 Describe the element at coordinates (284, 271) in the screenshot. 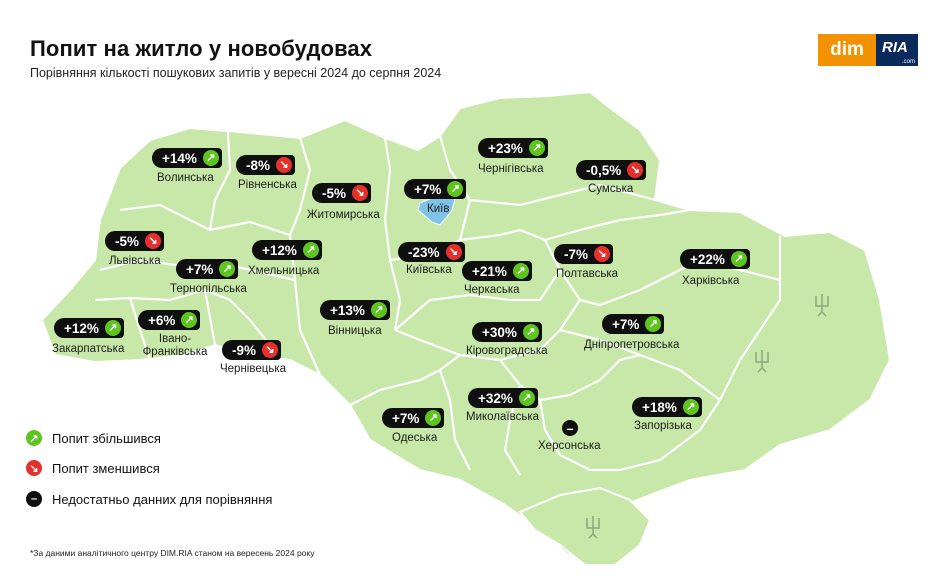

I see `region-name-khmelnytska: Хмельницька` at that location.